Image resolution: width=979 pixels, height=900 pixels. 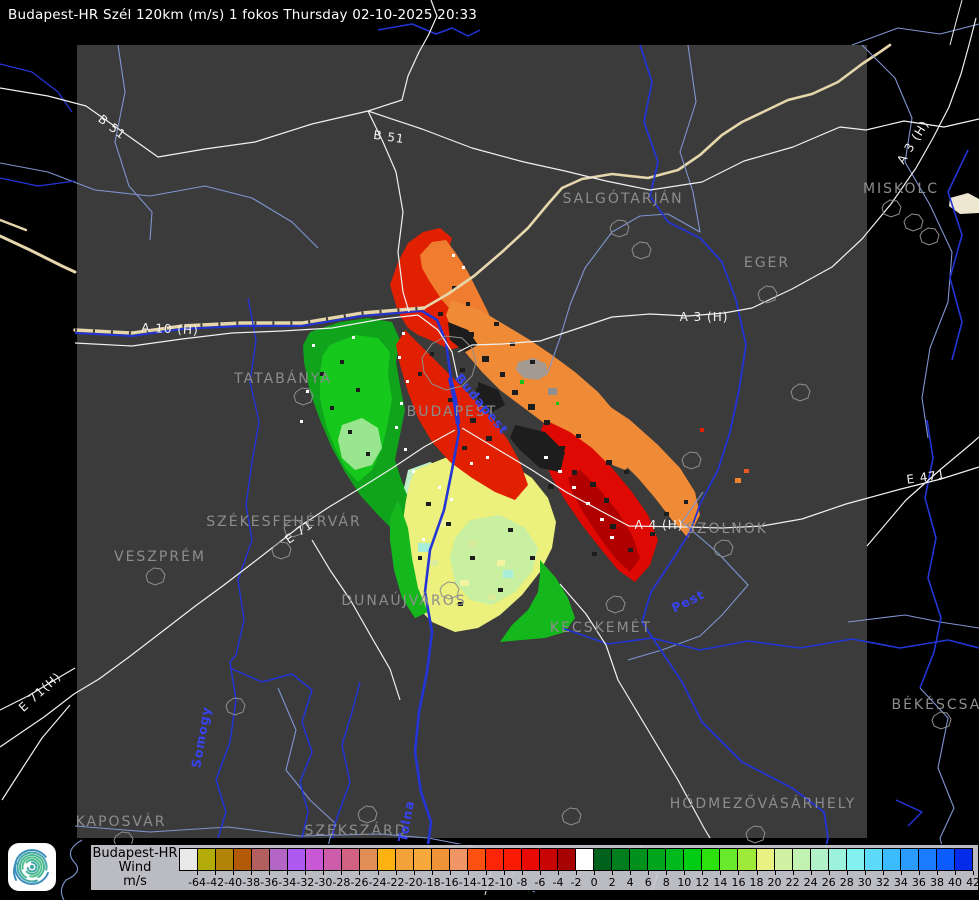 What do you see at coordinates (445, 881) in the screenshot?
I see `legend-tick: -16` at bounding box center [445, 881].